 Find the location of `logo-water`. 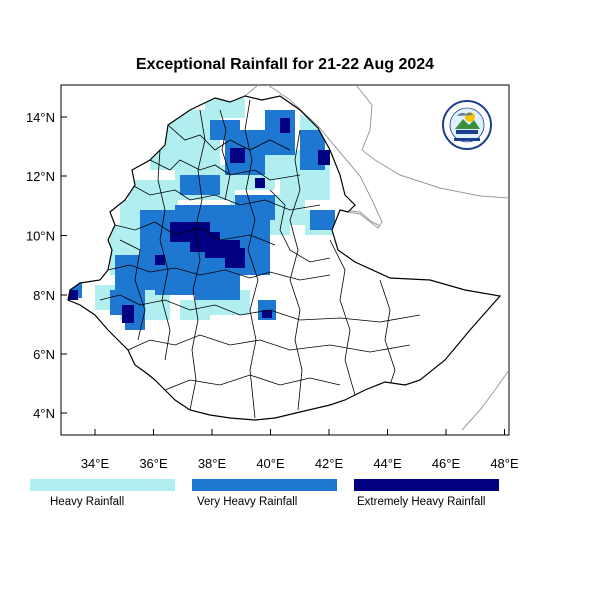

logo-water is located at coordinates (467, 132).